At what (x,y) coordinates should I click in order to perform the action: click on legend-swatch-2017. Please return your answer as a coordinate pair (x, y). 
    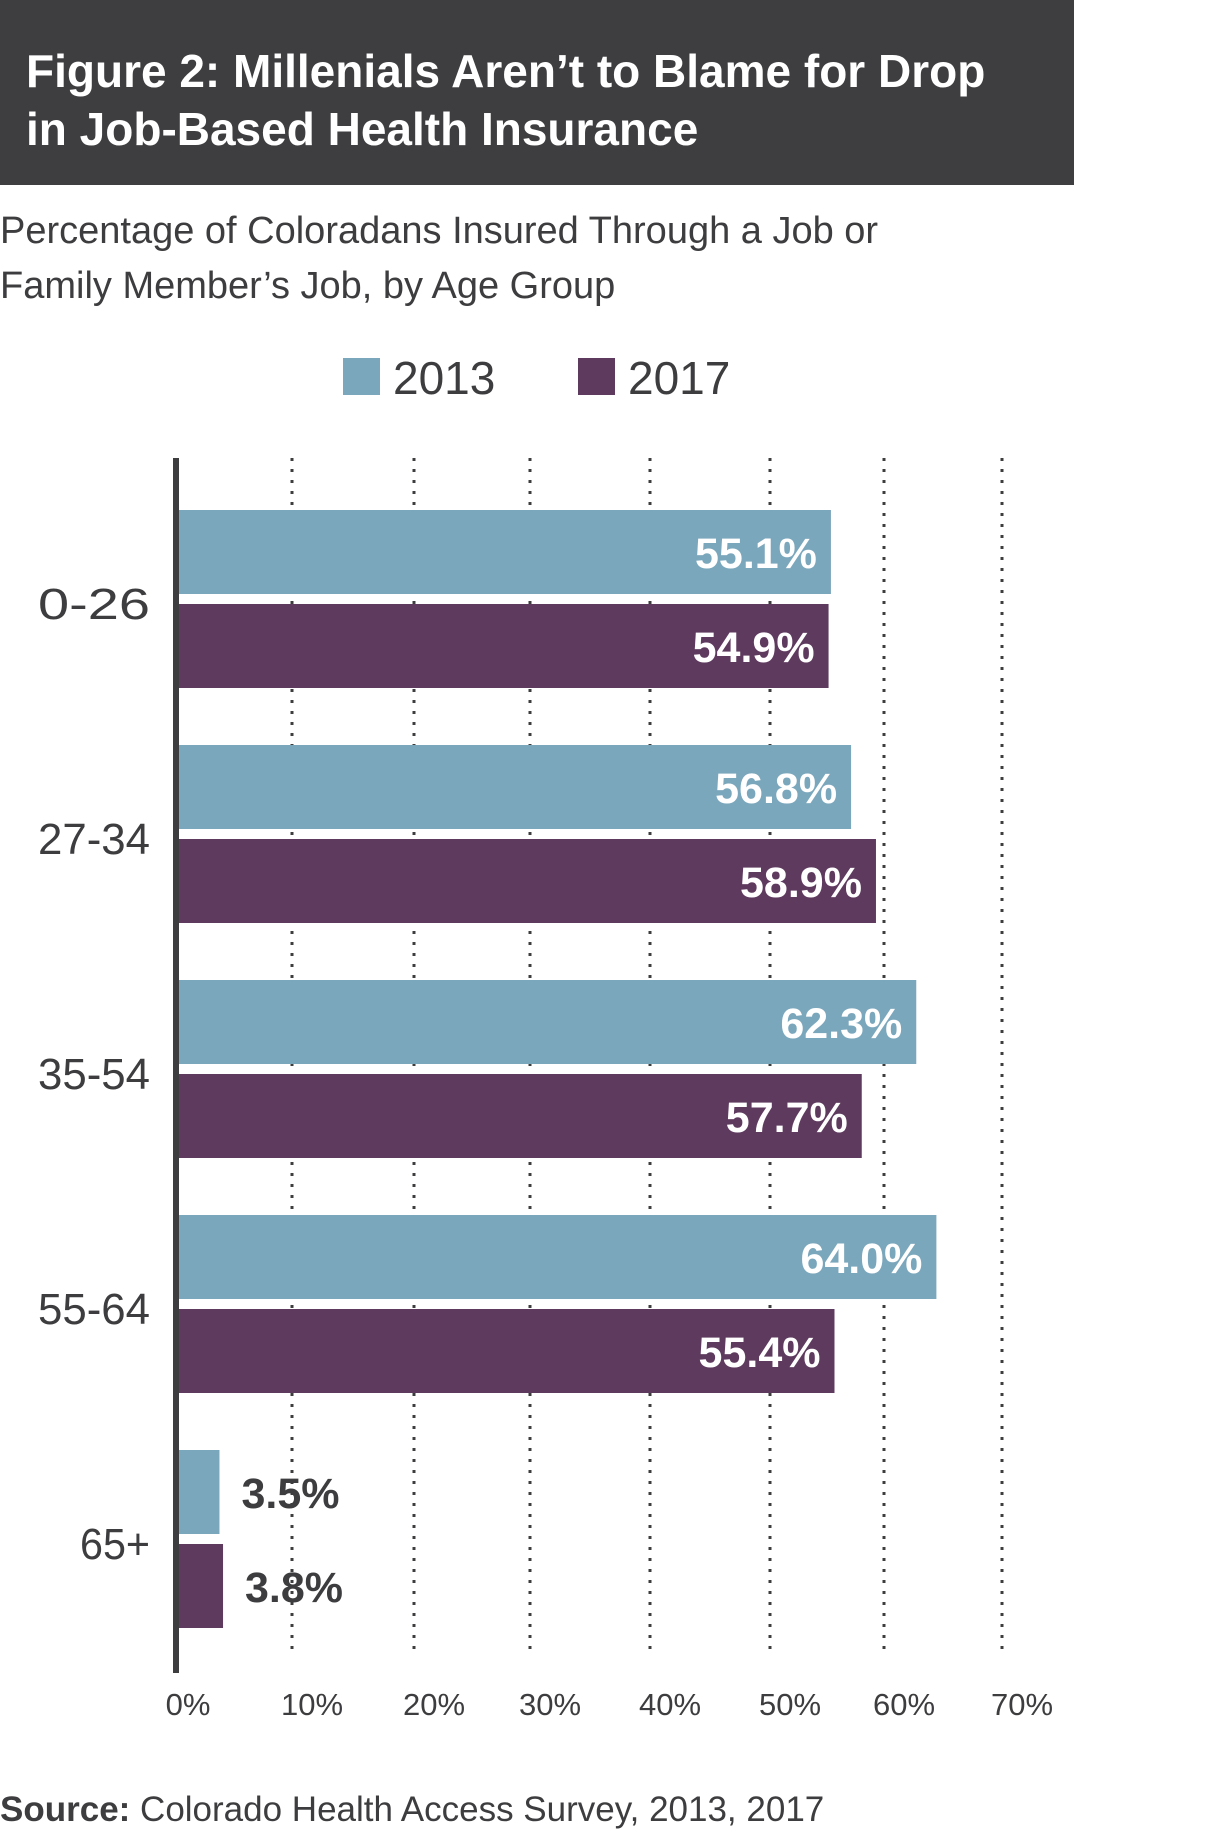
    Looking at the image, I should click on (596, 376).